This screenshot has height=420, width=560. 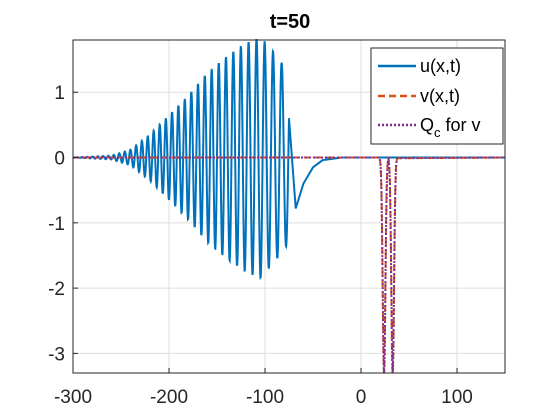 What do you see at coordinates (56, 224) in the screenshot?
I see `y-tick-label: -1` at bounding box center [56, 224].